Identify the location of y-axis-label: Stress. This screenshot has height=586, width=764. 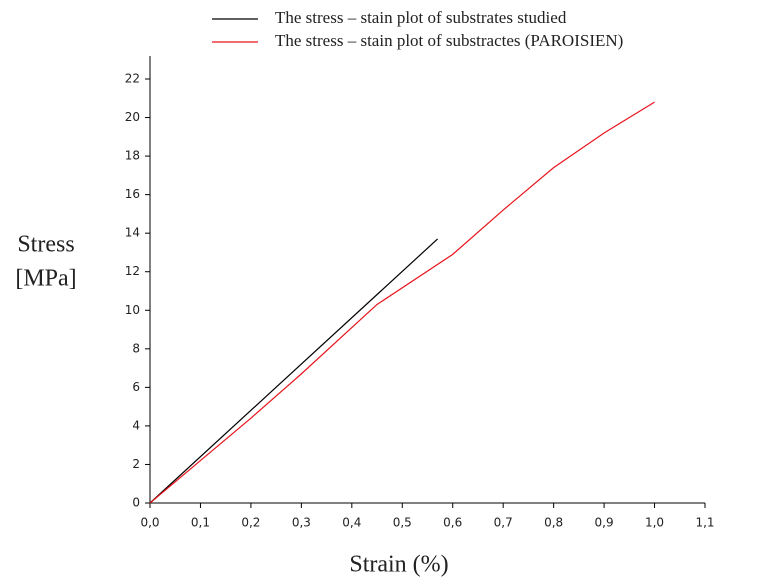
(45, 245).